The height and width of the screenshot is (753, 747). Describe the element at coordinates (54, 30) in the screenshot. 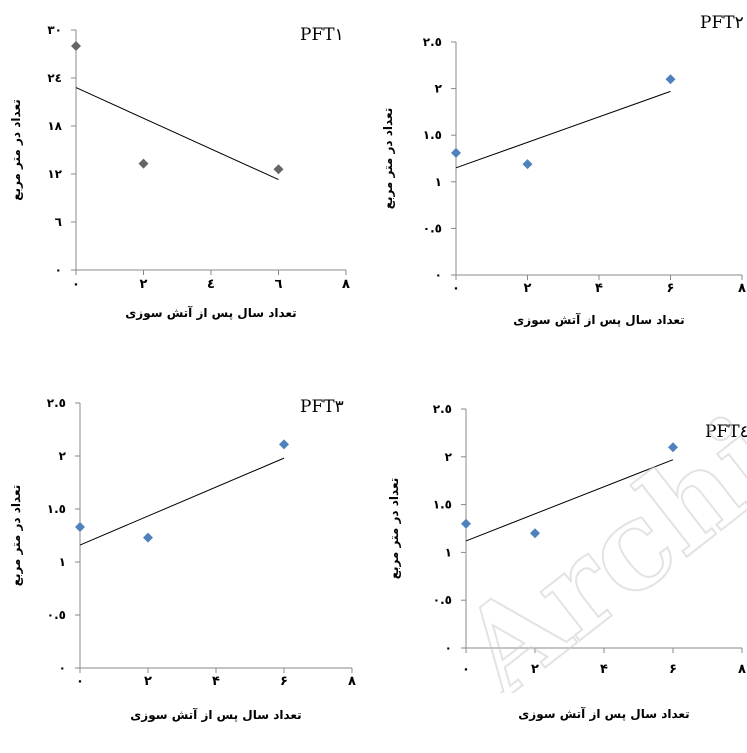

I see `y-tick-label: ٣٠` at that location.